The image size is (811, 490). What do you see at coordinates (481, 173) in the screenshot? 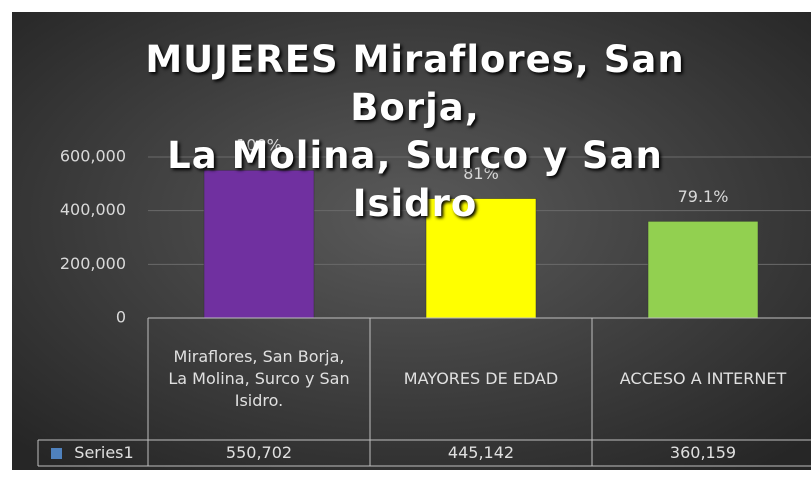
I see `data-label: 81%` at bounding box center [481, 173].